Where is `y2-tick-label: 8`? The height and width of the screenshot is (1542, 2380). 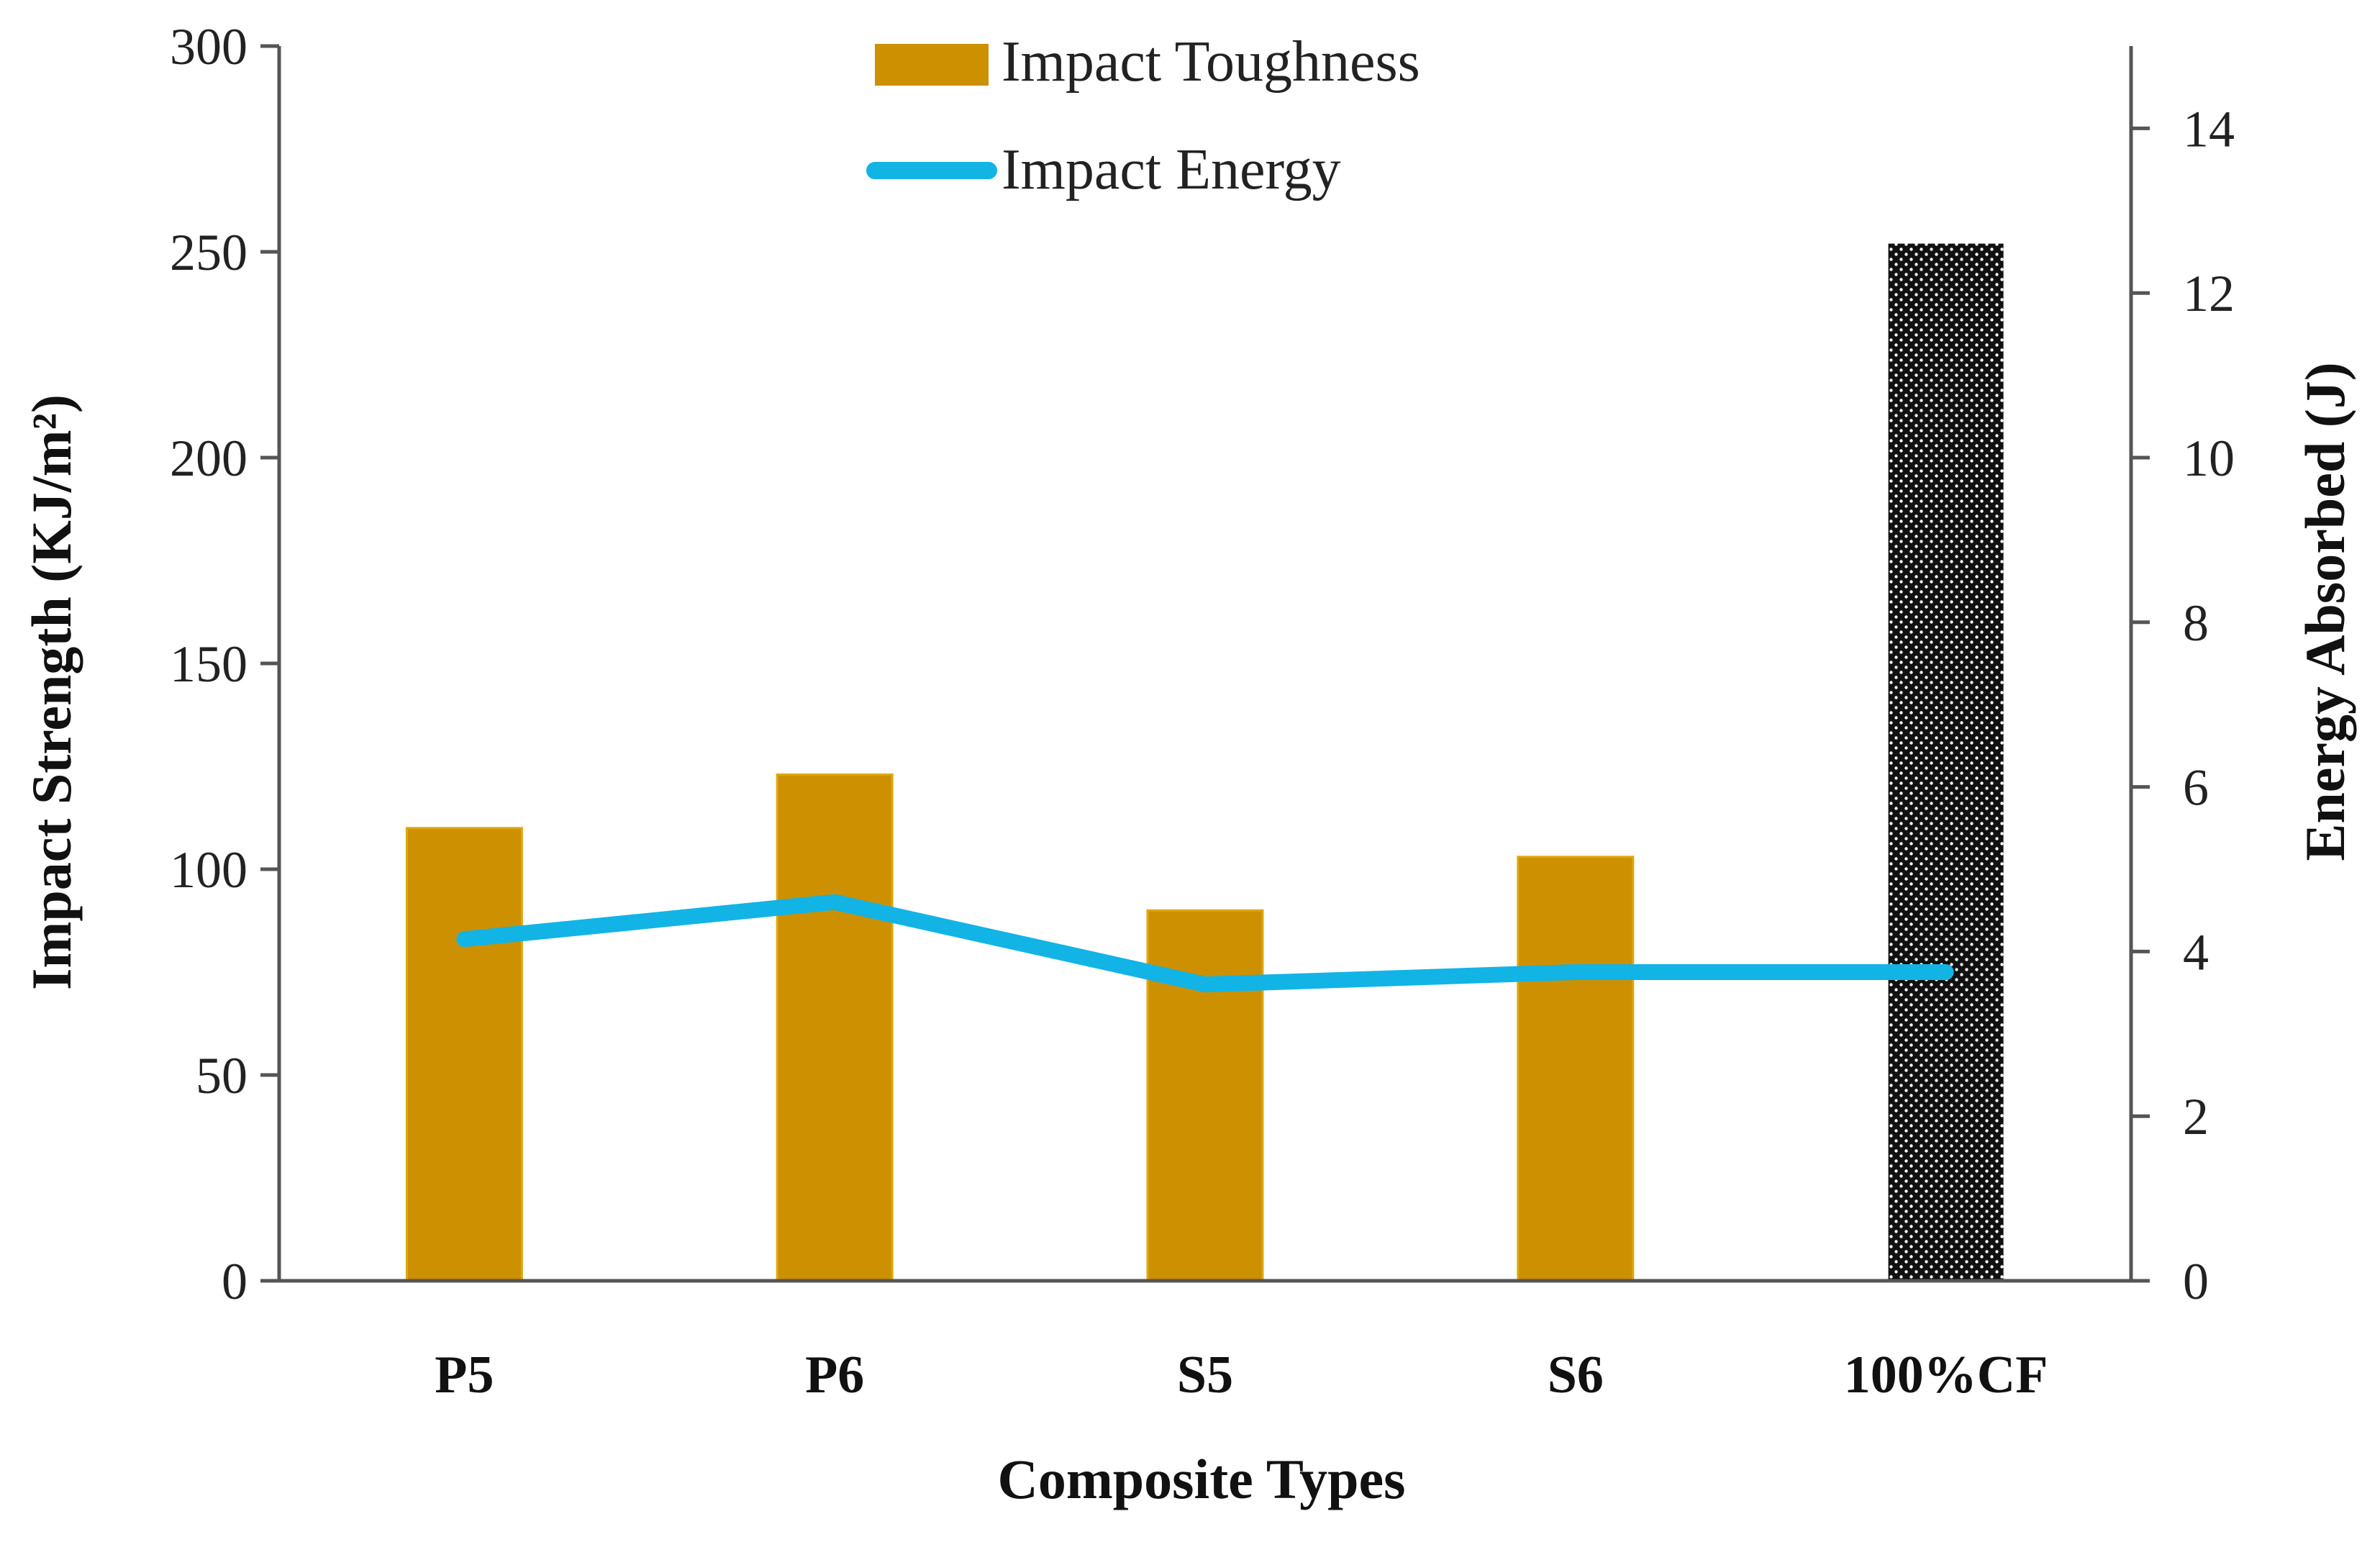
y2-tick-label: 8 is located at coordinates (2196, 623).